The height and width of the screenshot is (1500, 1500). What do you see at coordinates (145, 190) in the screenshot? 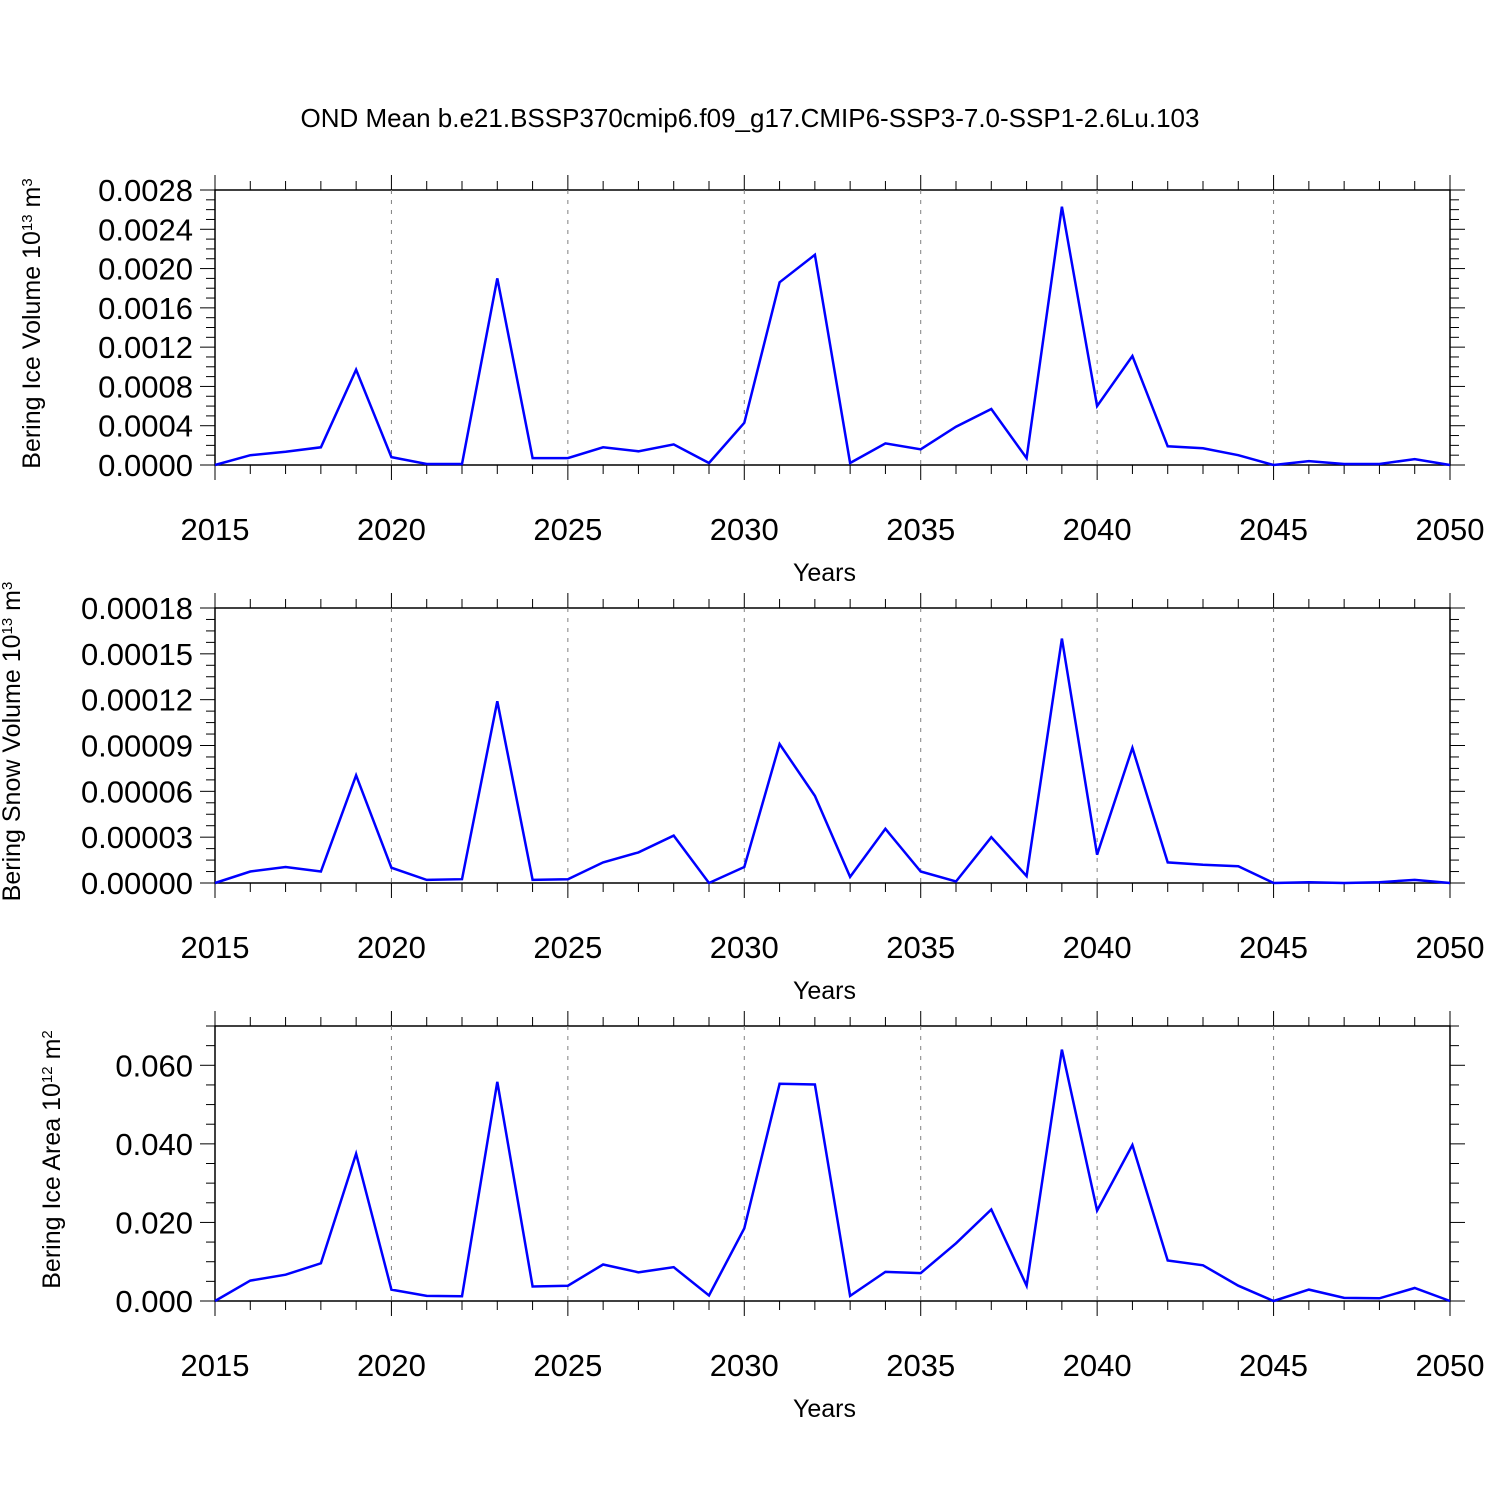
I see `y-tick-label: 0.0028` at bounding box center [145, 190].